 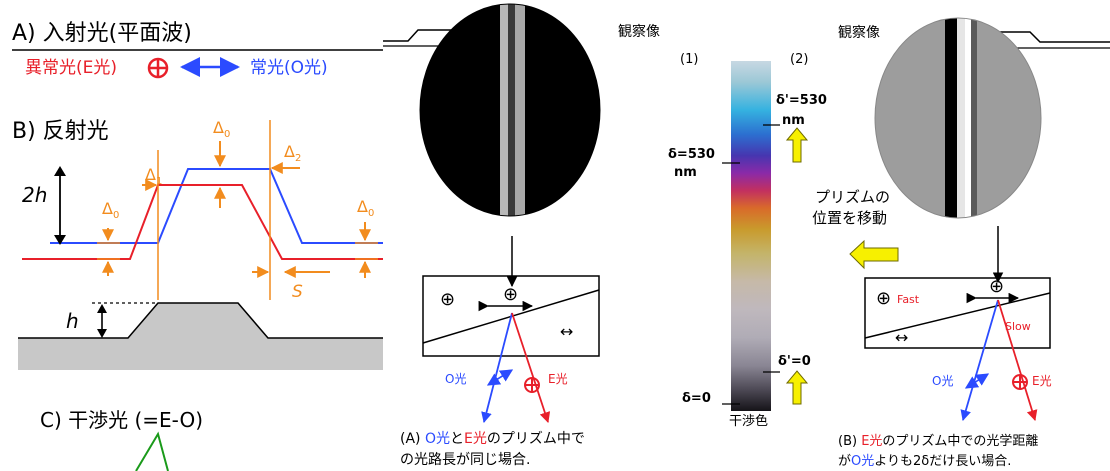 I want to click on e-light-cross-symbol, so click(x=158, y=68).